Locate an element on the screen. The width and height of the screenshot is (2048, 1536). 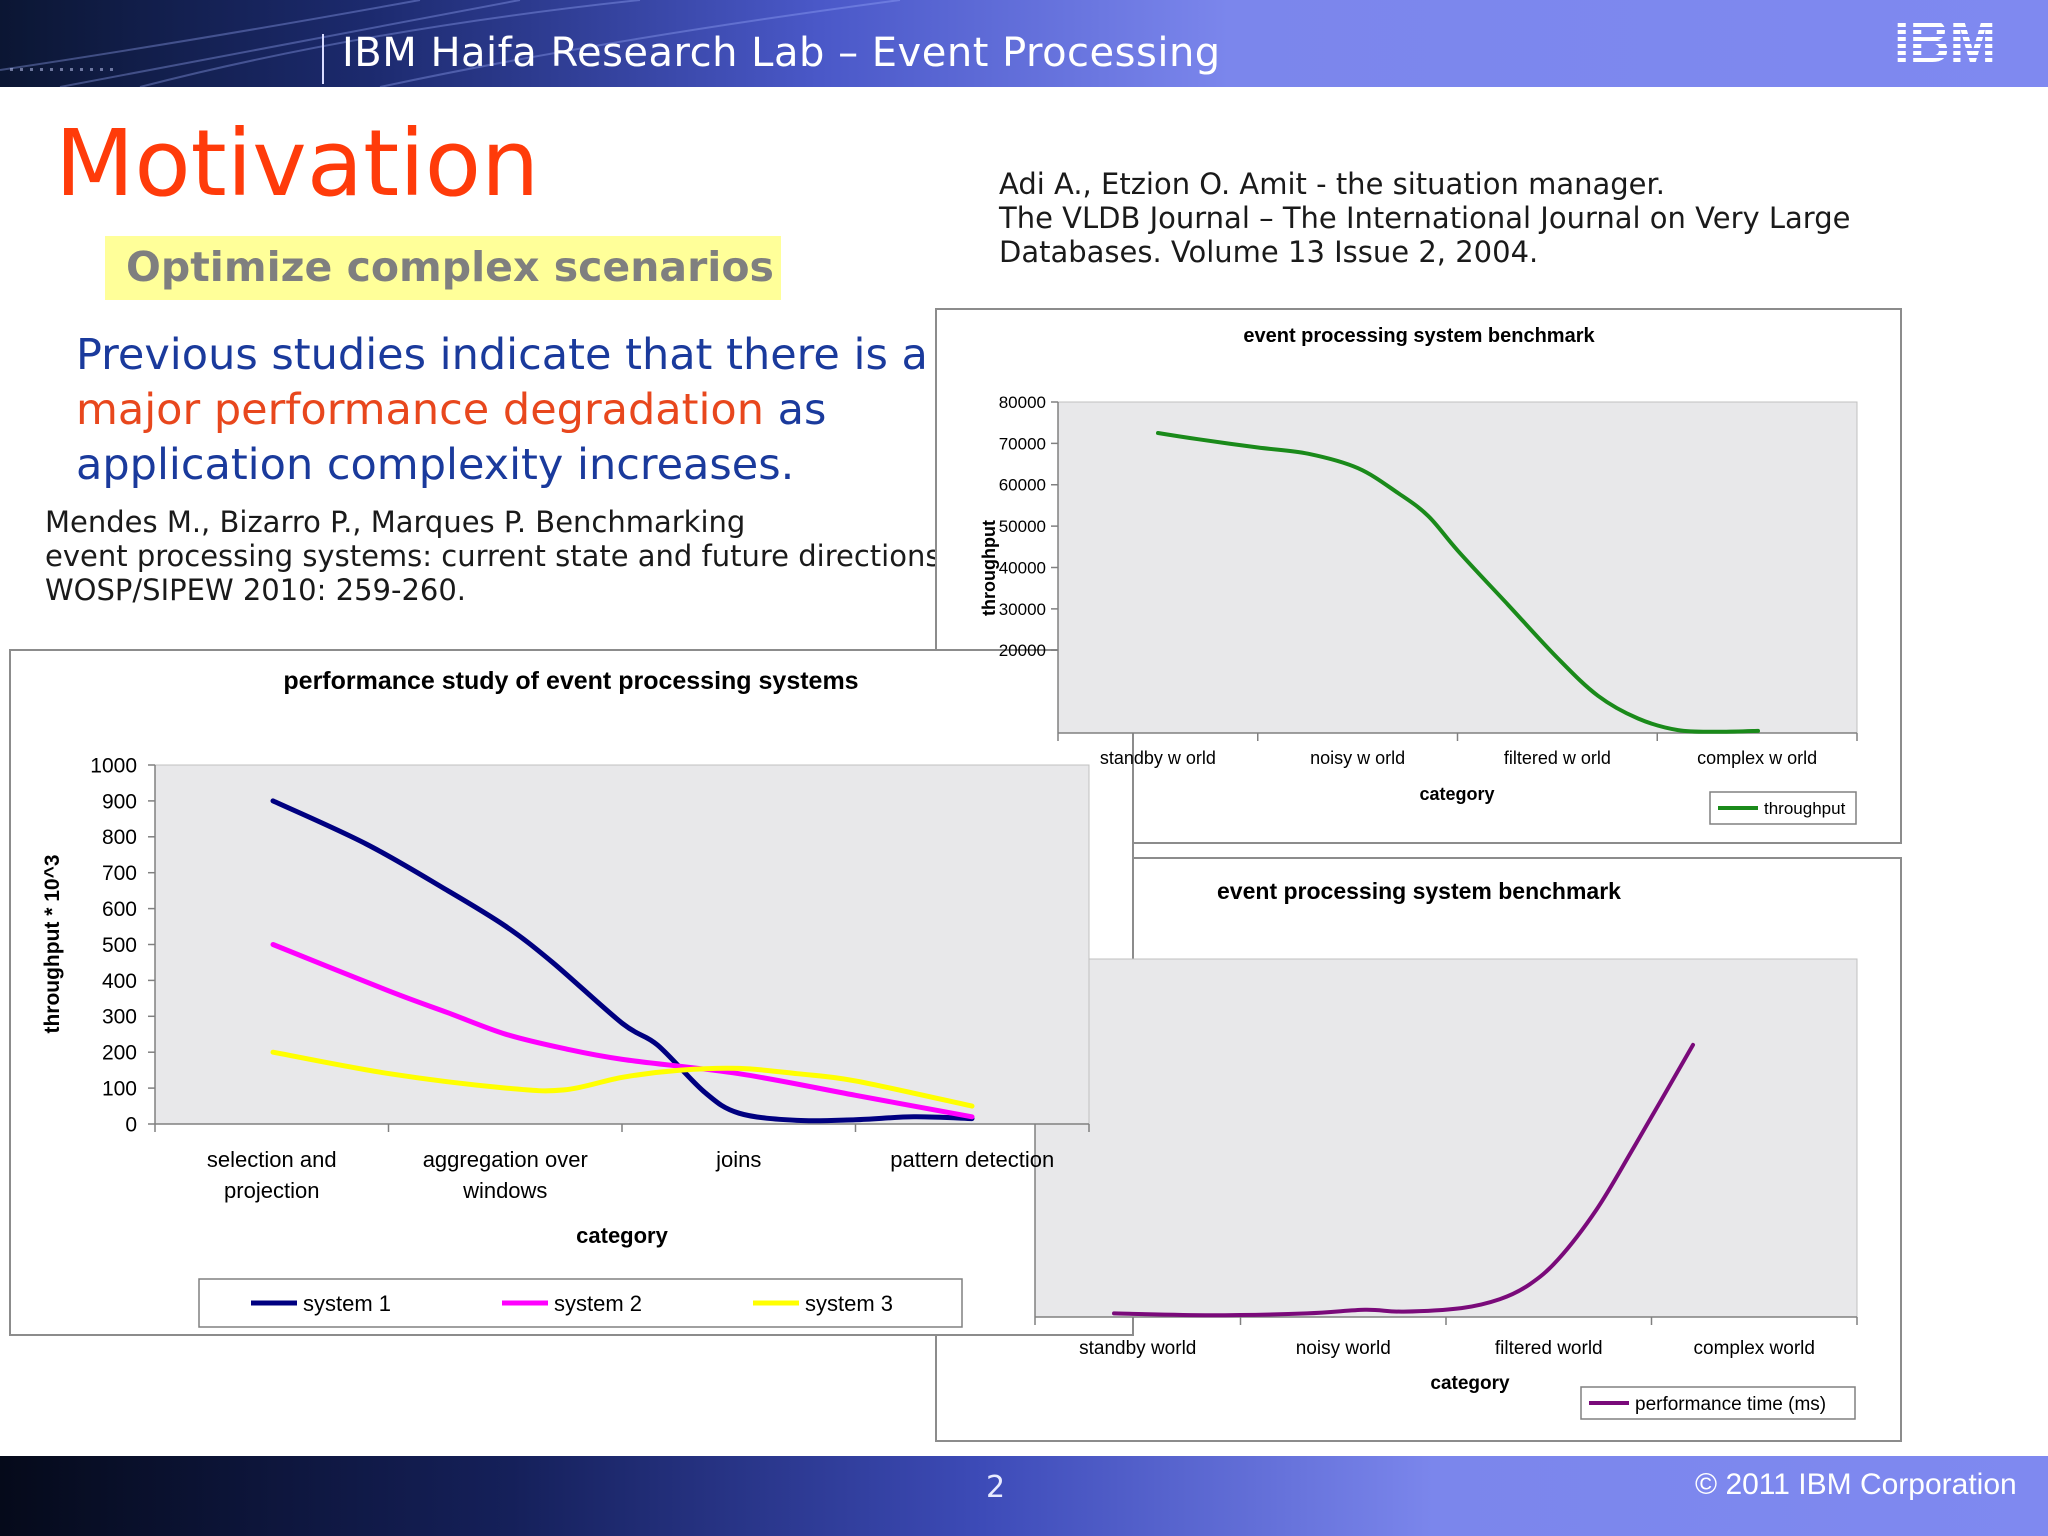
legend-label: system 1 is located at coordinates (347, 1303).